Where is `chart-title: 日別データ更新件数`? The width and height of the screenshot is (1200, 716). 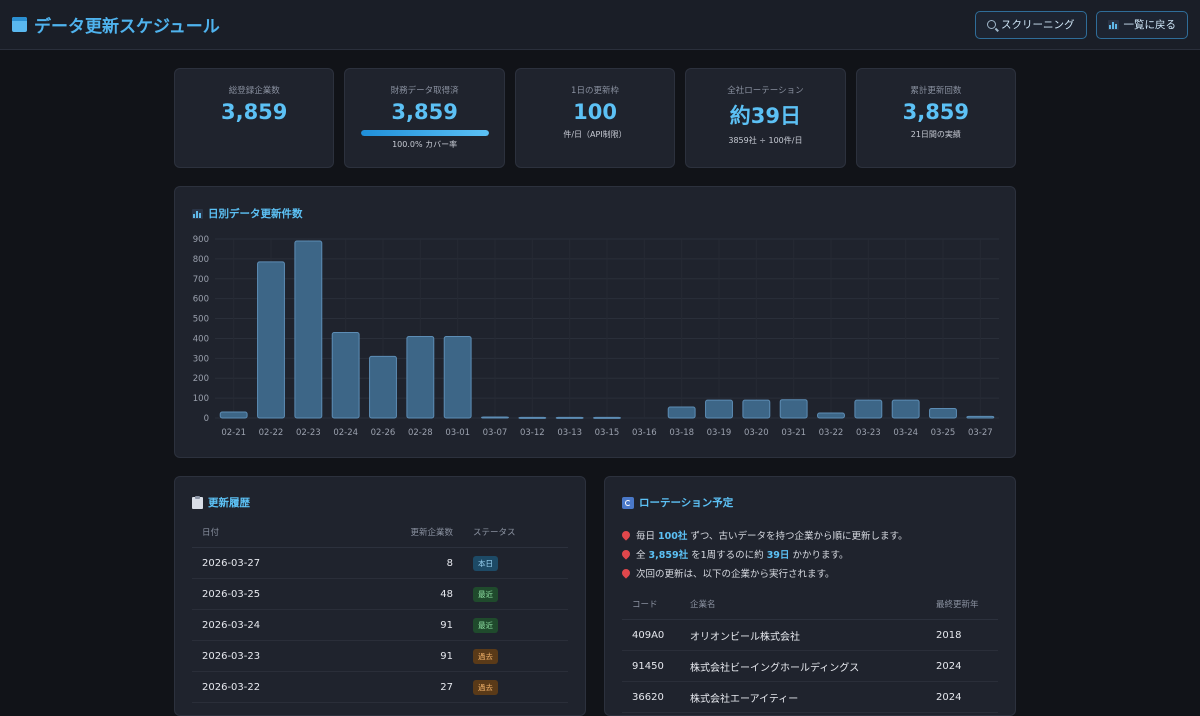
chart-title: 日別データ更新件数 is located at coordinates (247, 213).